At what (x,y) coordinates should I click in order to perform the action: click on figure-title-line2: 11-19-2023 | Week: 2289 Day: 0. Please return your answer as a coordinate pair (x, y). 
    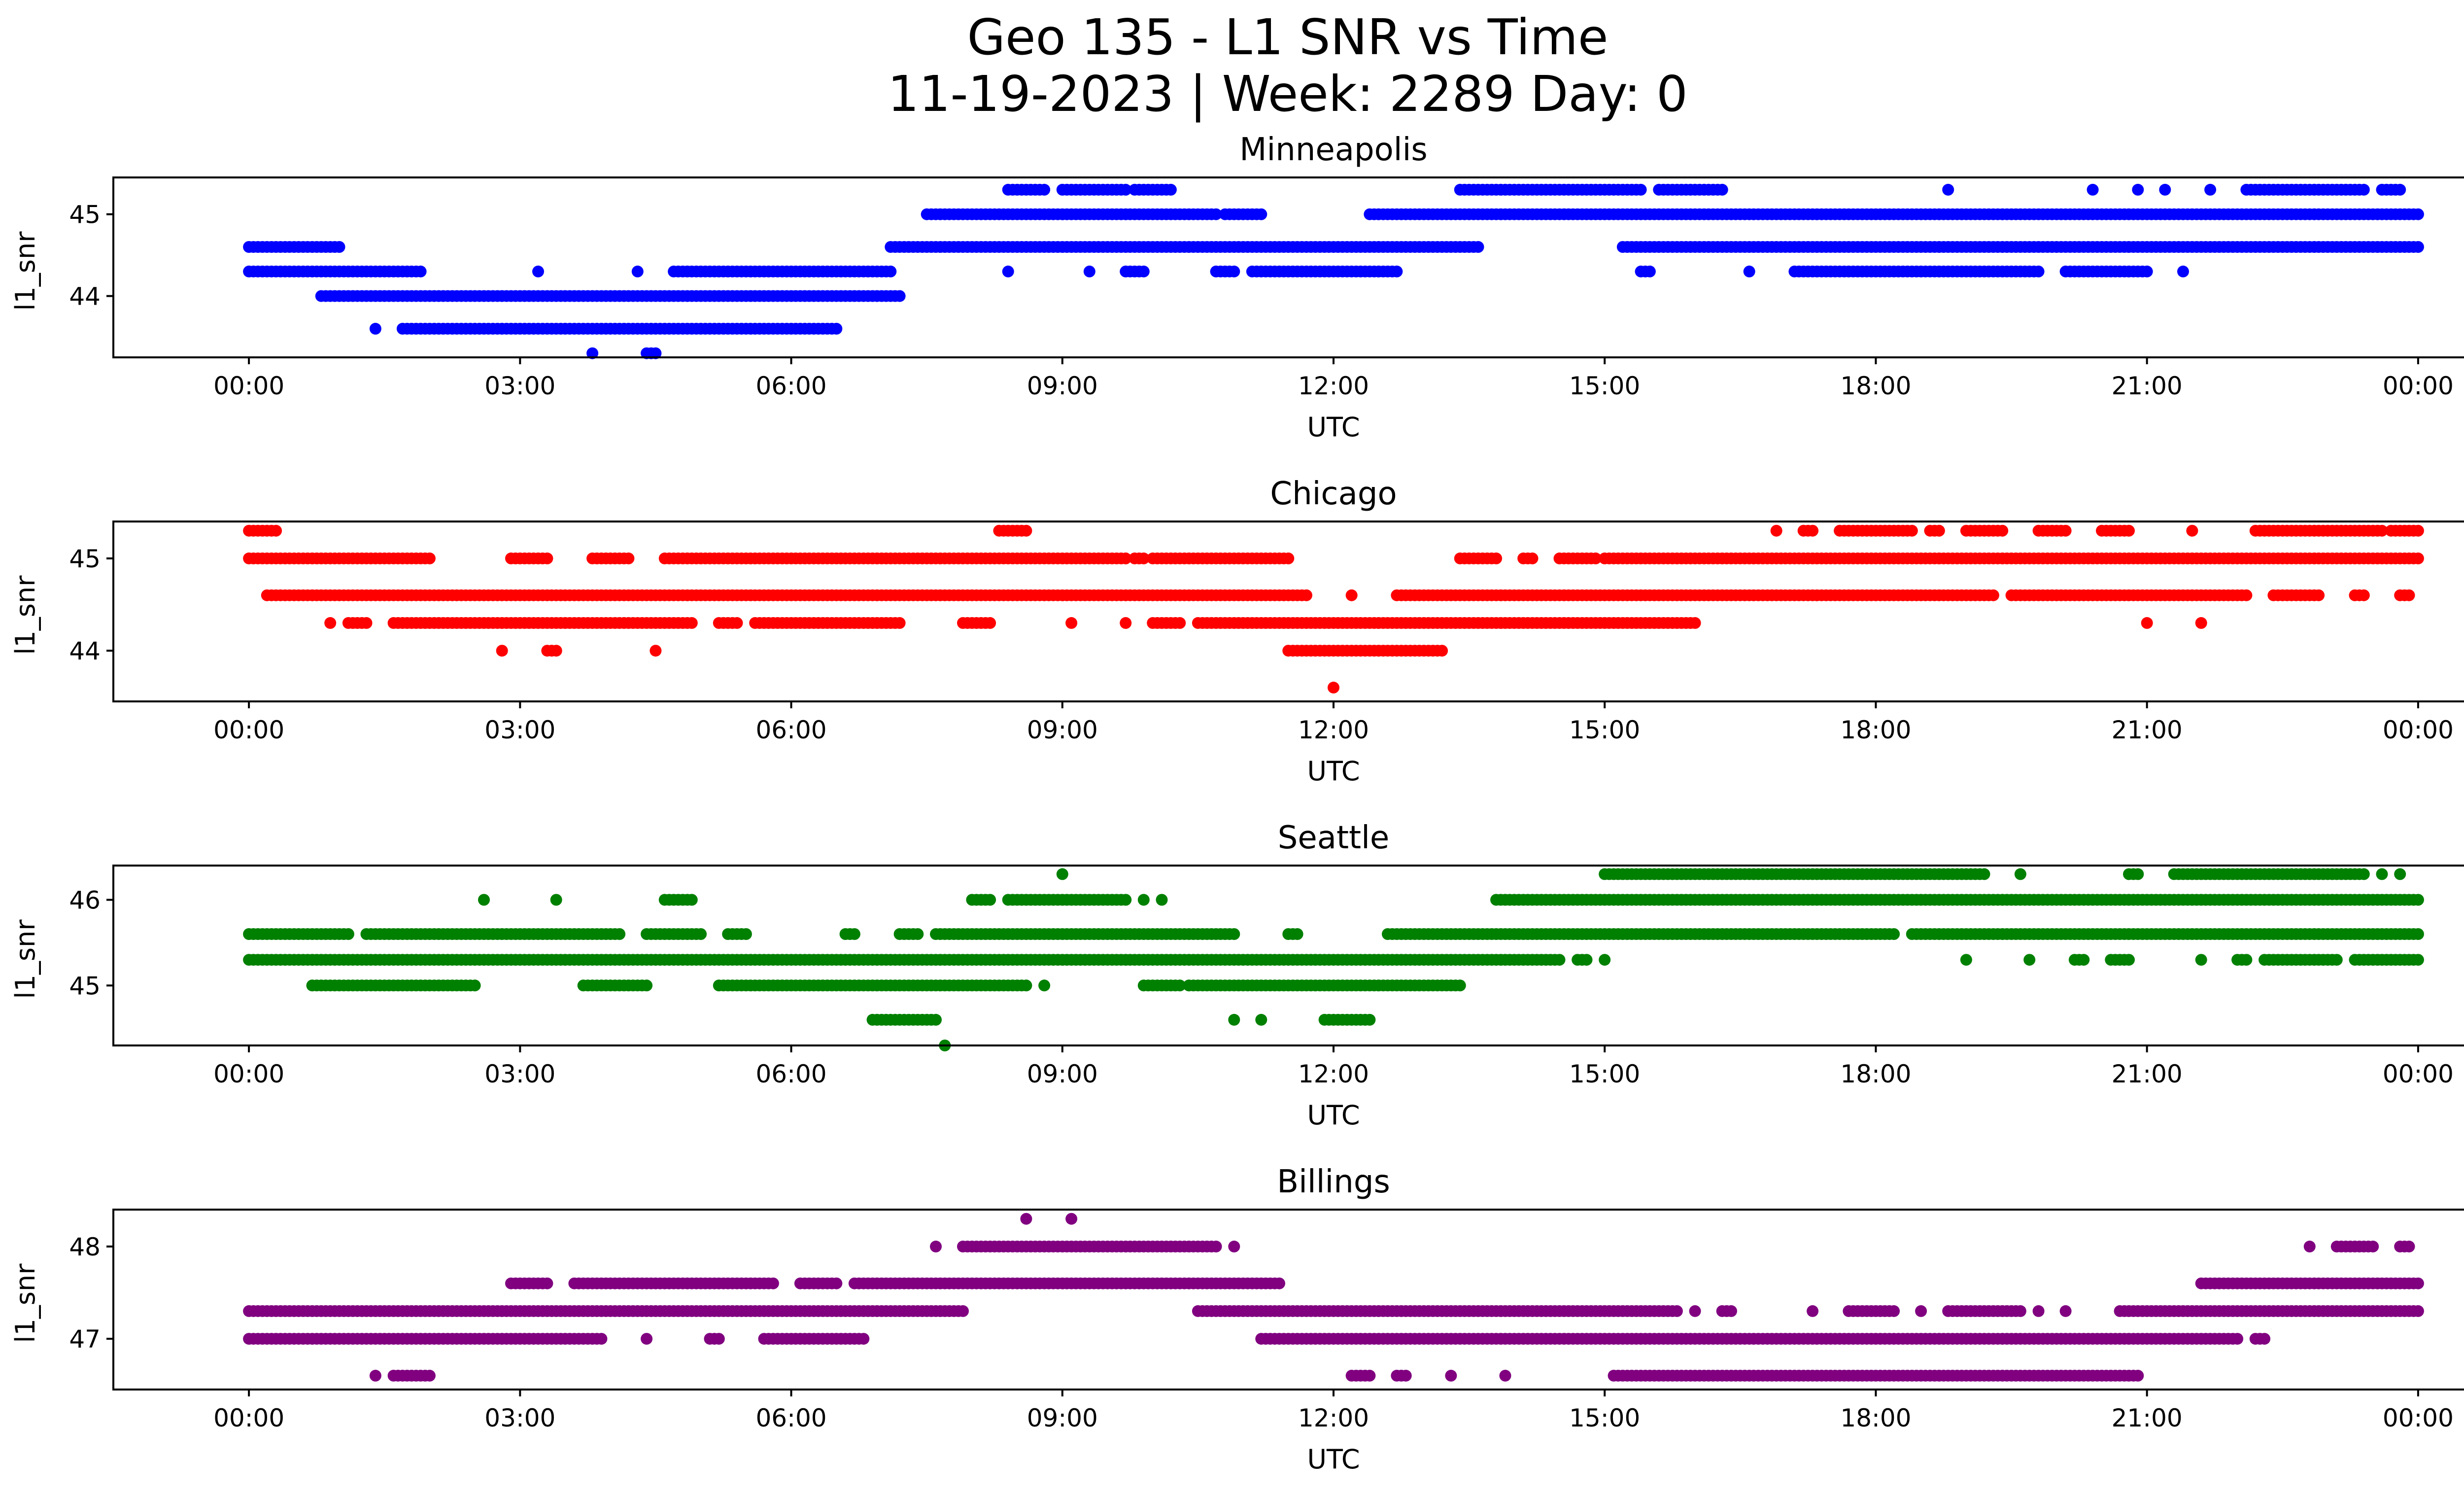
    Looking at the image, I should click on (1287, 94).